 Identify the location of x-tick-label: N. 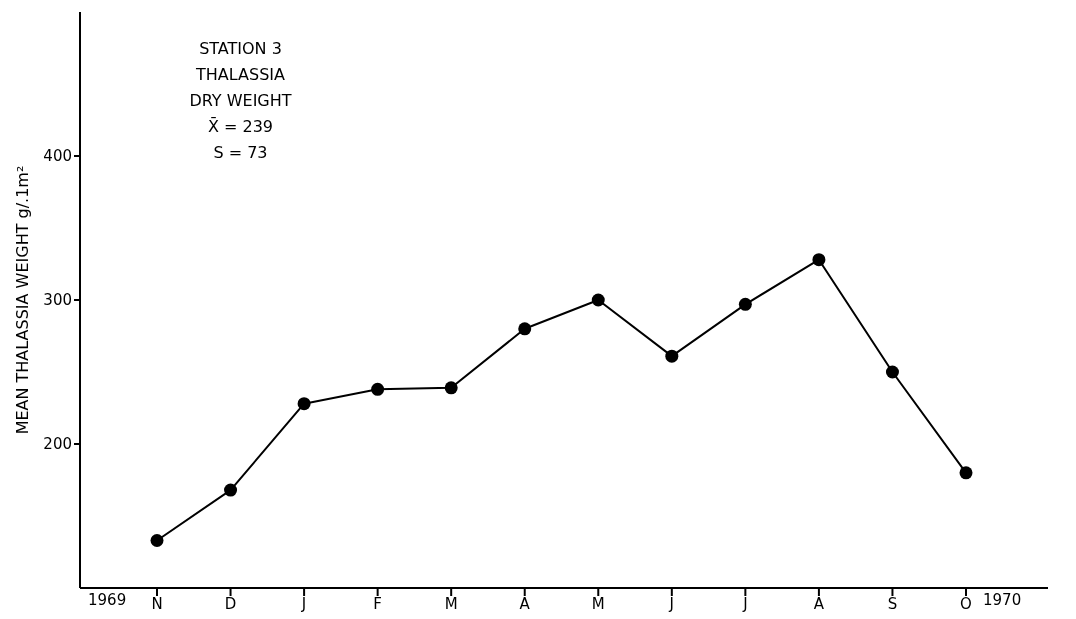
(157, 603).